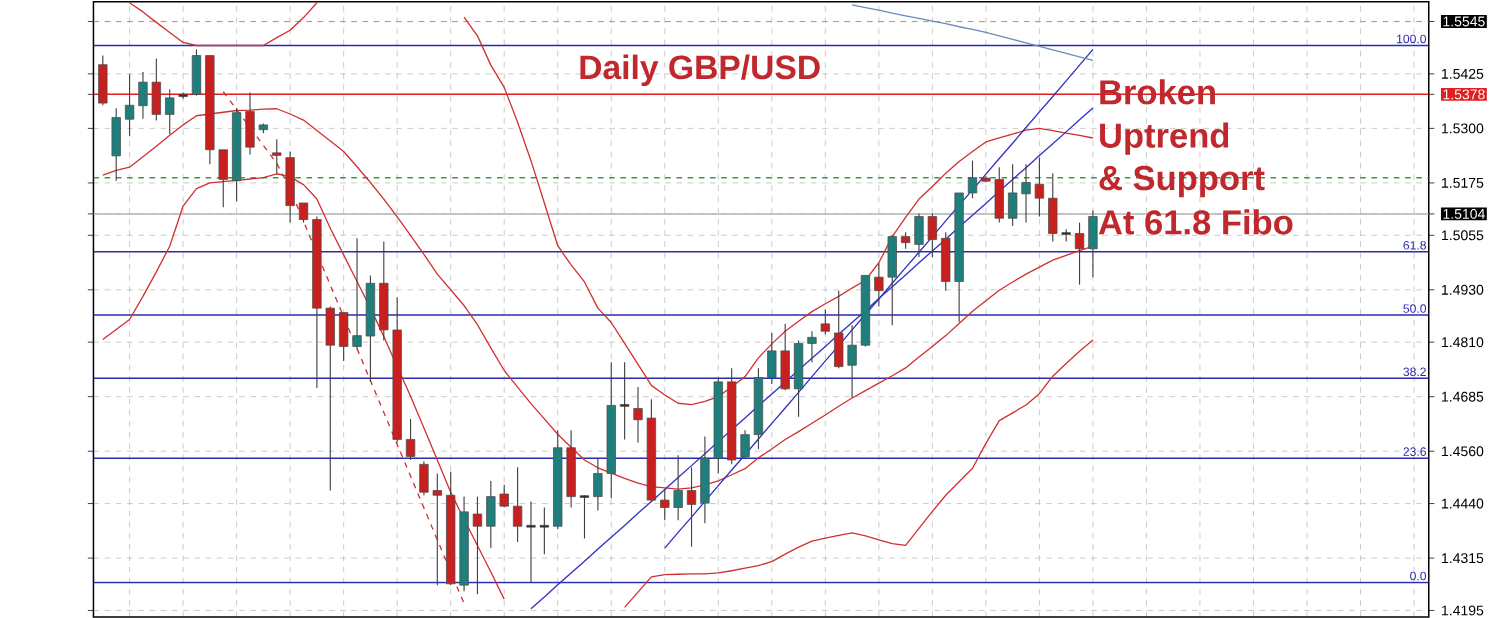  I want to click on annotation: At 61.8 Fibo, so click(1195, 221).